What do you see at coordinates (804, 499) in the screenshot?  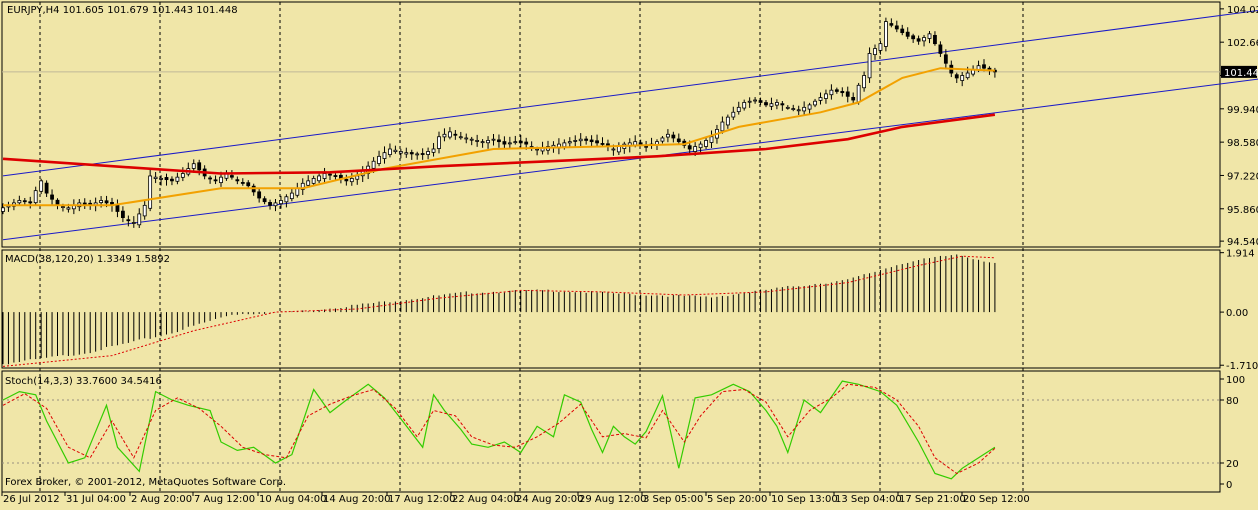 I see `time-tick-label: 10 Sep 13:00` at bounding box center [804, 499].